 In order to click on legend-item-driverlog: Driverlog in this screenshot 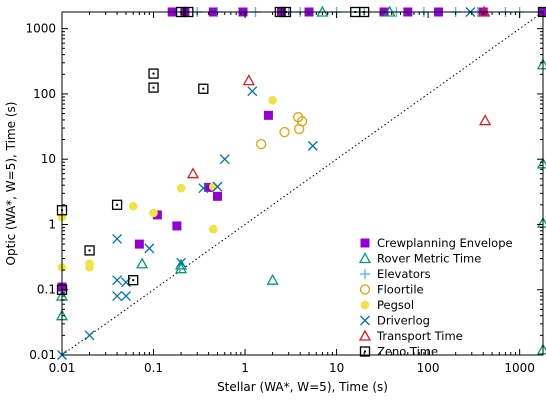, I will do `click(395, 321)`.